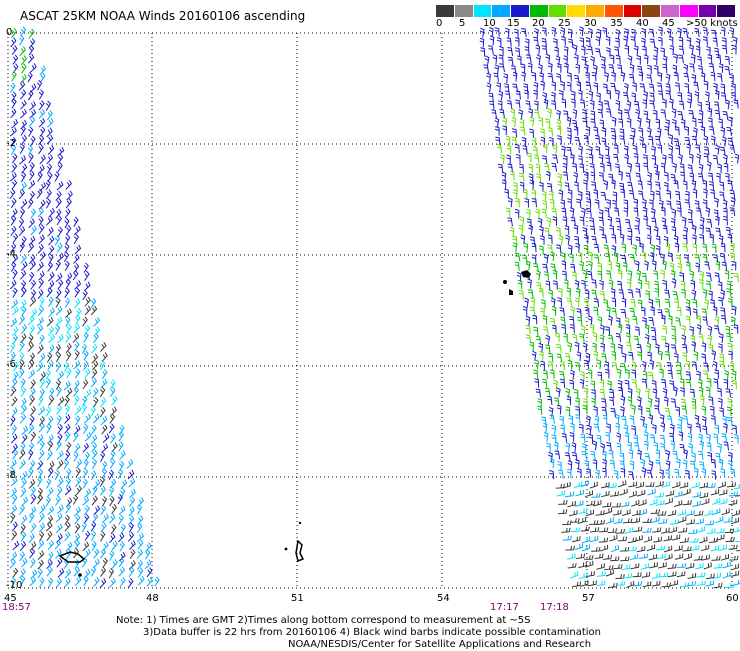 This screenshot has height=651, width=740. Describe the element at coordinates (595, 11) in the screenshot. I see `legend-swatch` at that location.